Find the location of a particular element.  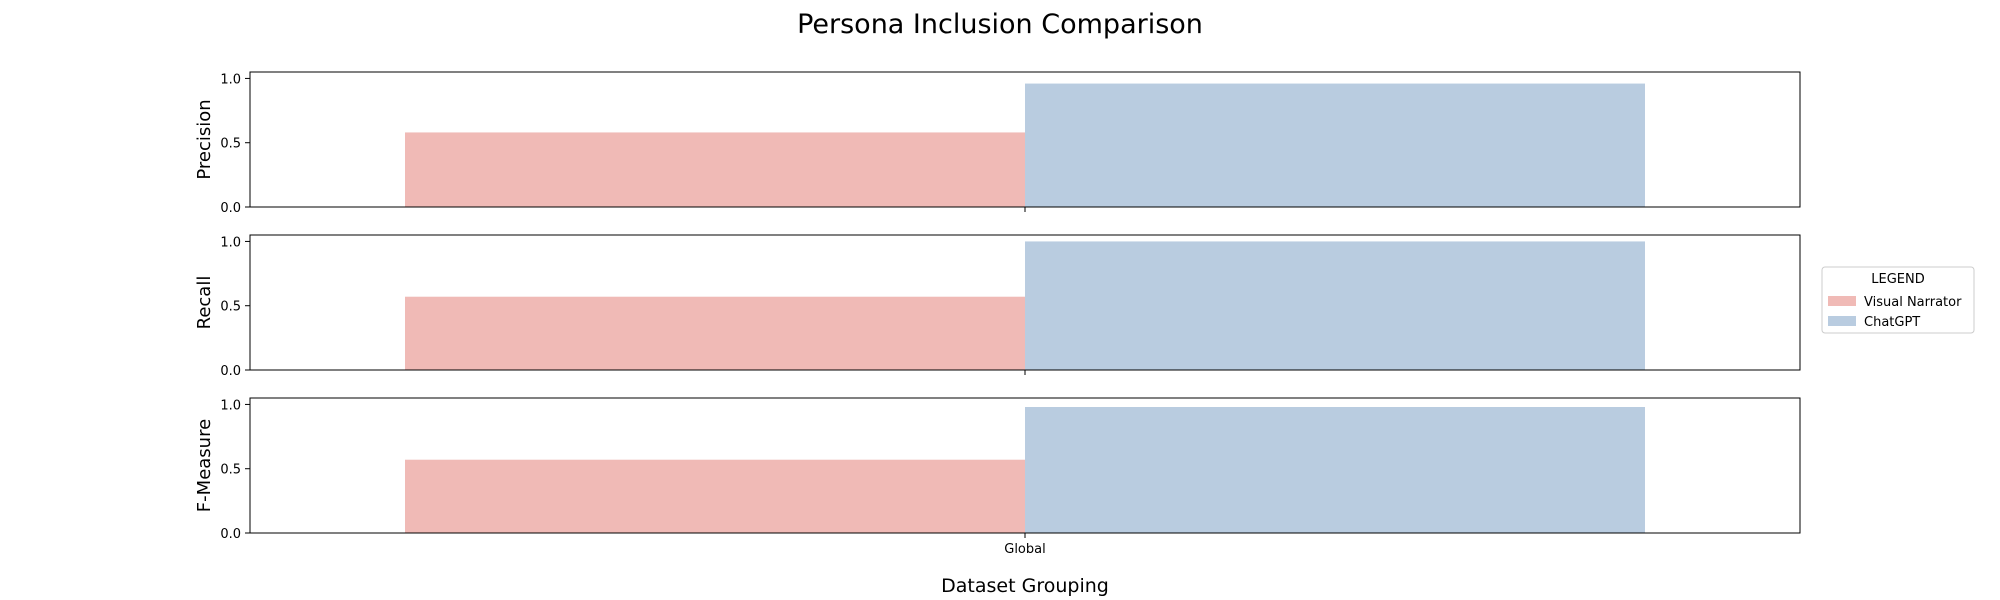

x-tick-label: Global is located at coordinates (1024, 549).